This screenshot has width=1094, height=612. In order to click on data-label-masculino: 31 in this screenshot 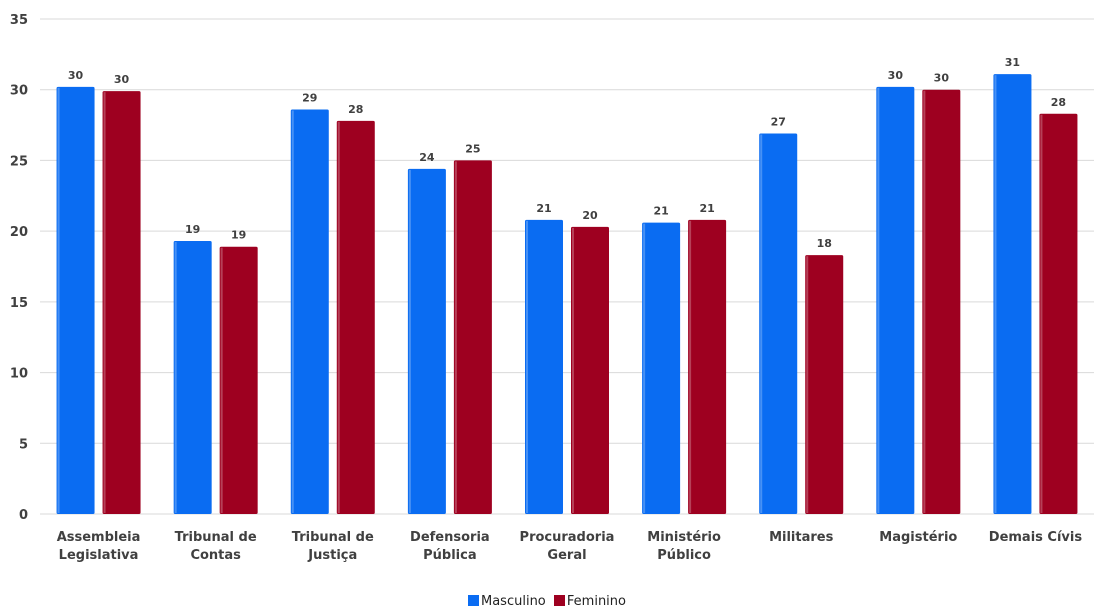, I will do `click(1012, 62)`.